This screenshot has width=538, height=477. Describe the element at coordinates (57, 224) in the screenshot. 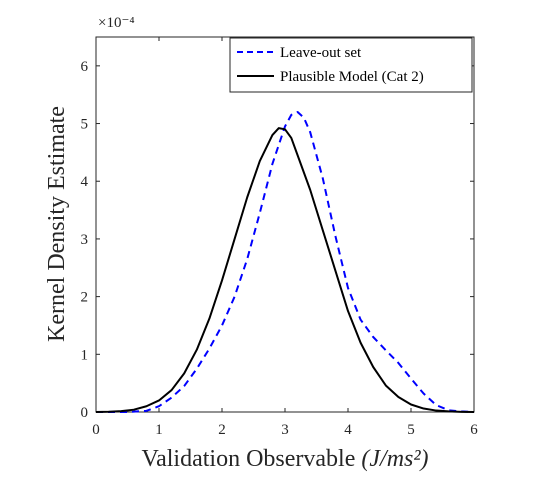

I see `y-axis-title: Kernel Density Estimate` at that location.